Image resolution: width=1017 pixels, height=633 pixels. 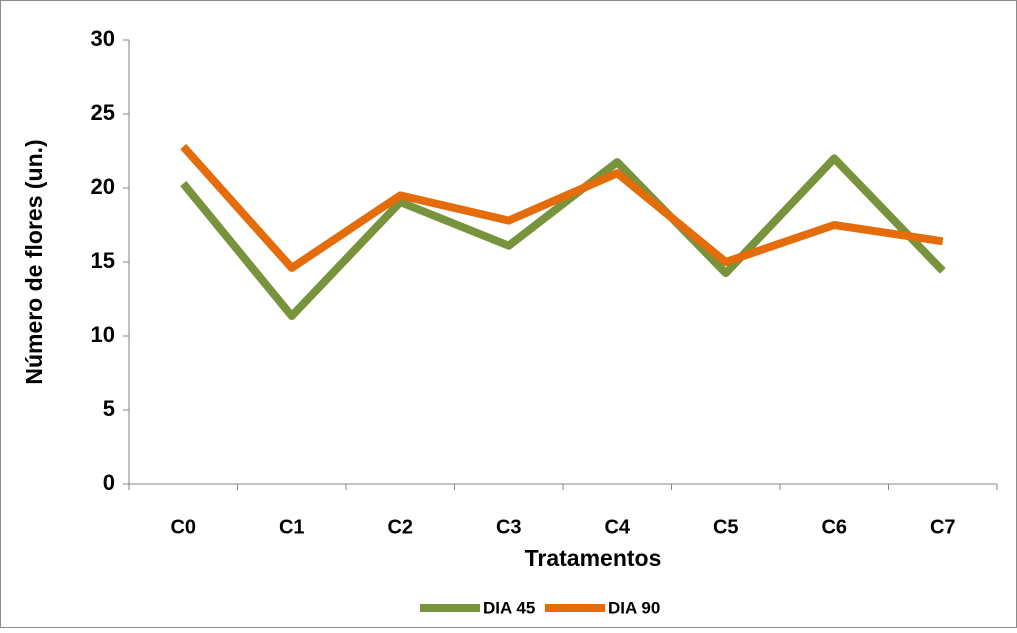 I want to click on y-tick-label: 20, so click(x=103, y=186).